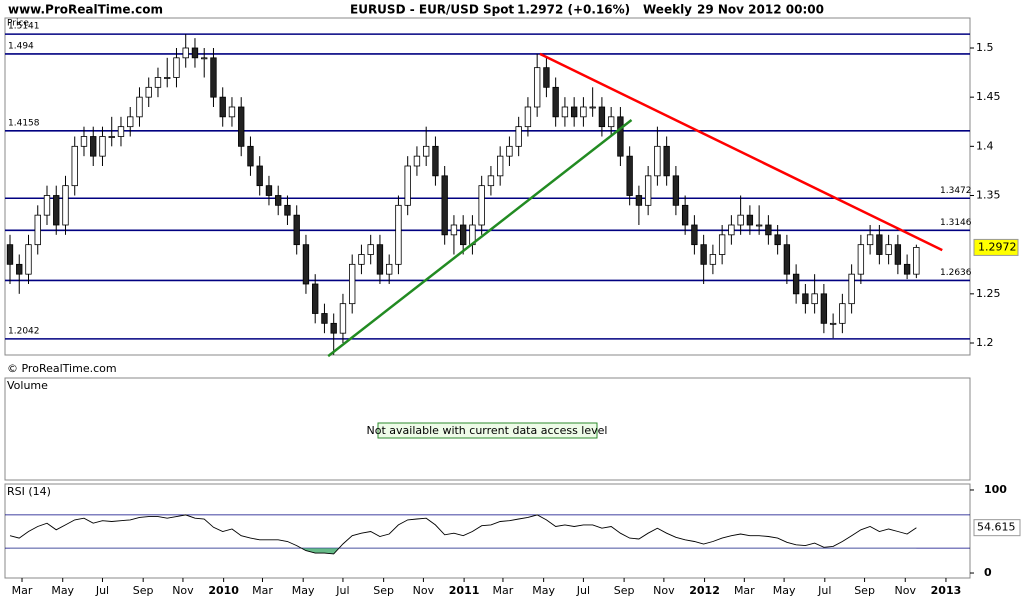  I want to click on last-price: 1.2972, so click(997, 246).